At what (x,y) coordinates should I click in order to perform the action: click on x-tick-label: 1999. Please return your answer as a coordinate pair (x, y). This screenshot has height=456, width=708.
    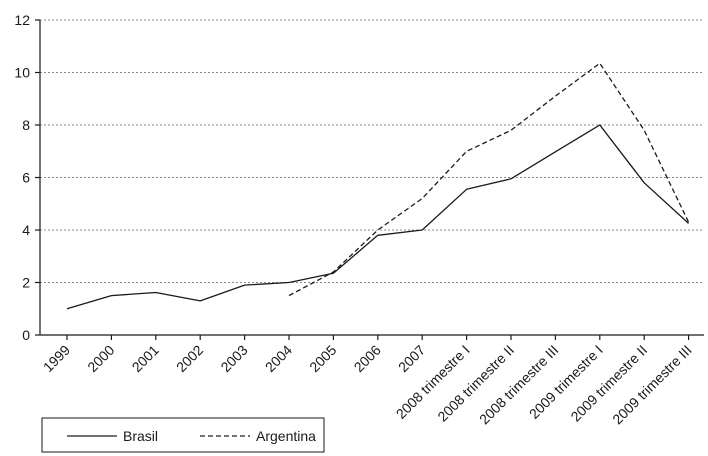
    Looking at the image, I should click on (56, 358).